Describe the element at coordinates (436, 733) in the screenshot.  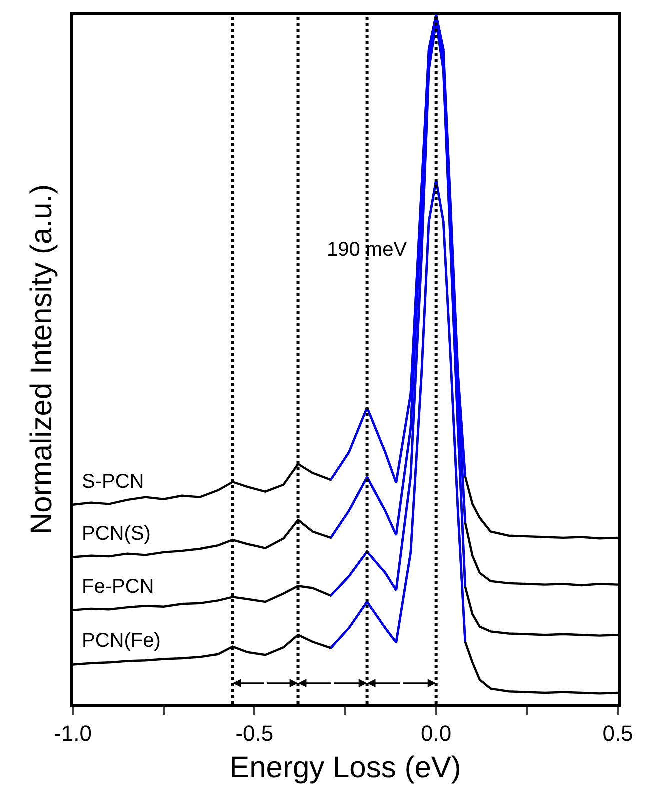
I see `x-tick-label: 0.0` at that location.